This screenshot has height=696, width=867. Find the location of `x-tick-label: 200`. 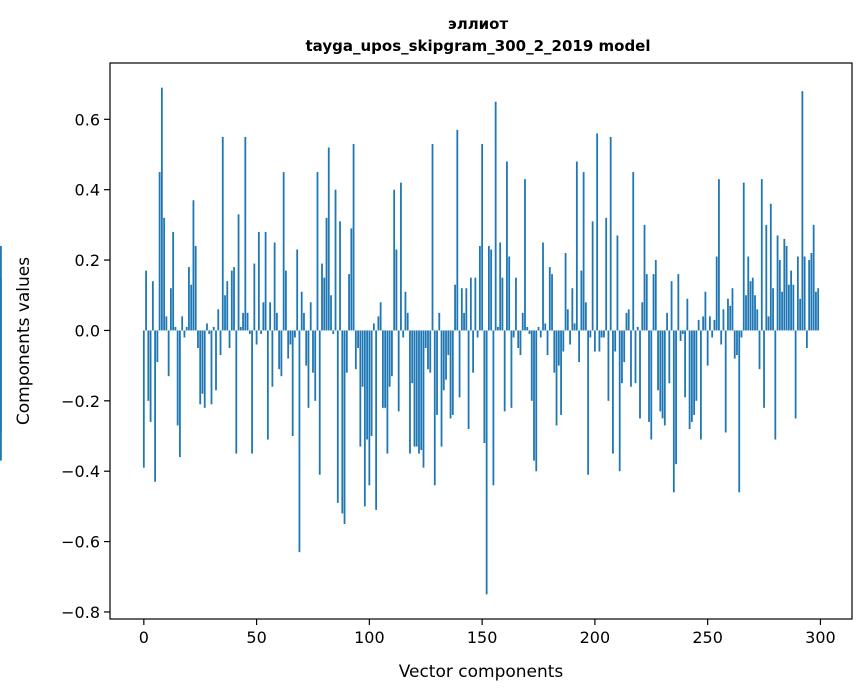

x-tick-label: 200 is located at coordinates (595, 637).